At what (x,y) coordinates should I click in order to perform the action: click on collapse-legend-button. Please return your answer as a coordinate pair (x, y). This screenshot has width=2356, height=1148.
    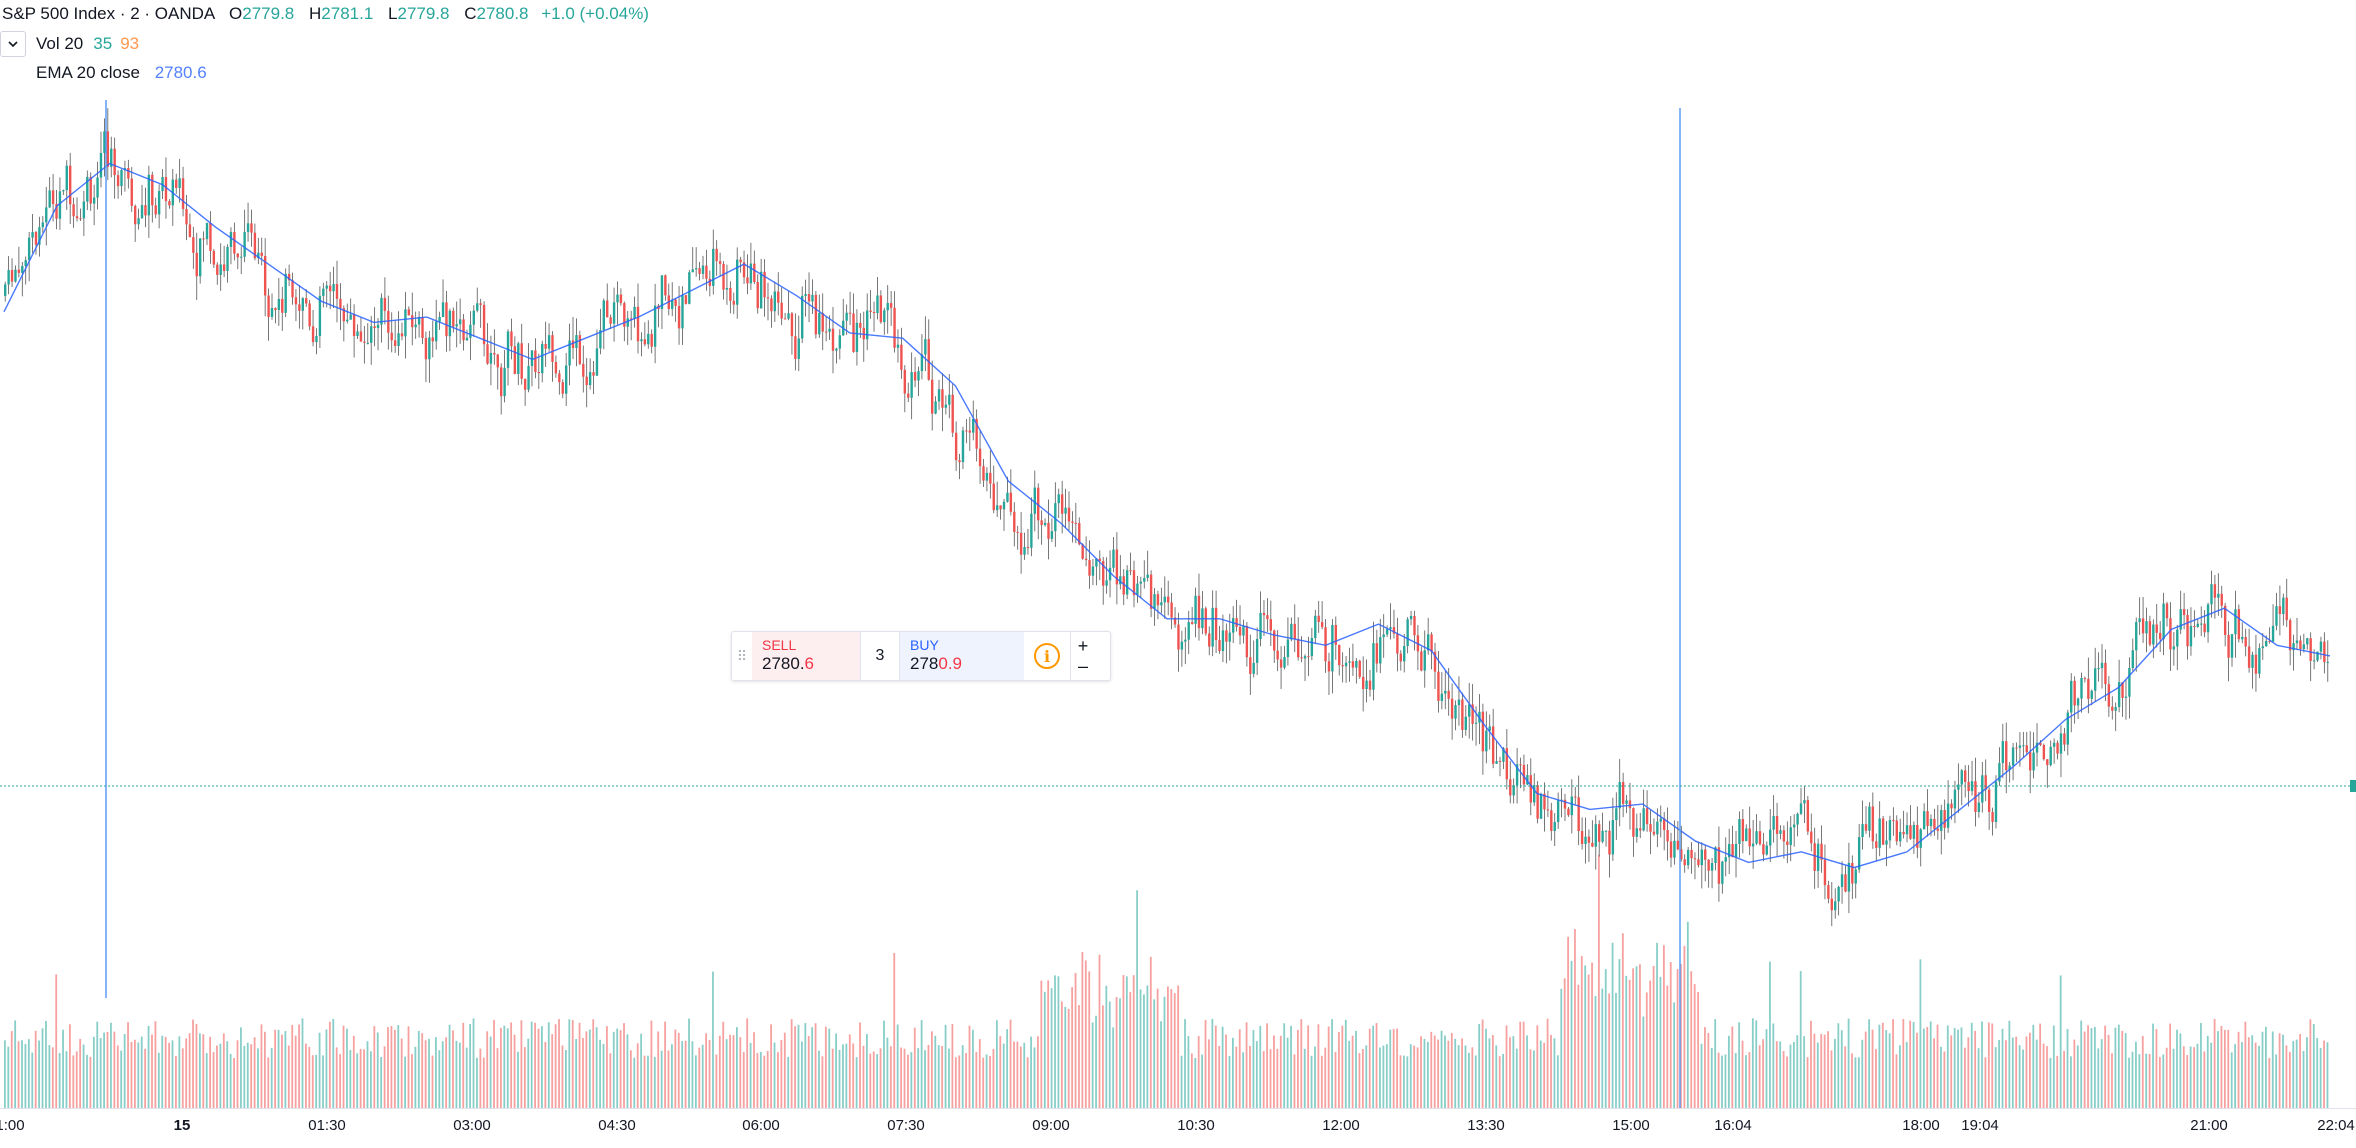
    Looking at the image, I should click on (13, 44).